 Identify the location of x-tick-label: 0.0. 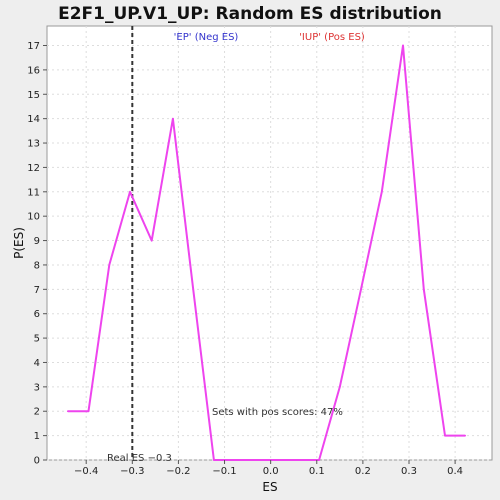
(271, 471).